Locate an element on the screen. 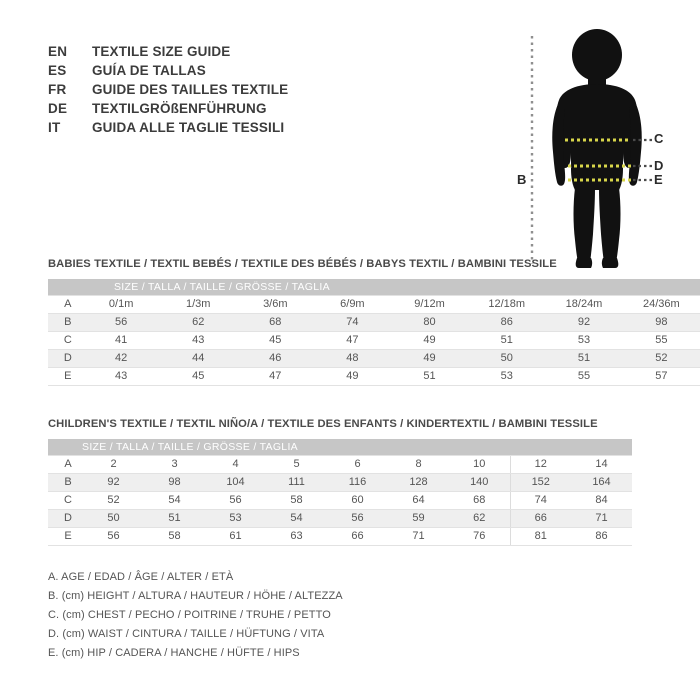 The height and width of the screenshot is (700, 700). table-row: E 43 45 47 49 51 53 55 57 is located at coordinates (374, 376).